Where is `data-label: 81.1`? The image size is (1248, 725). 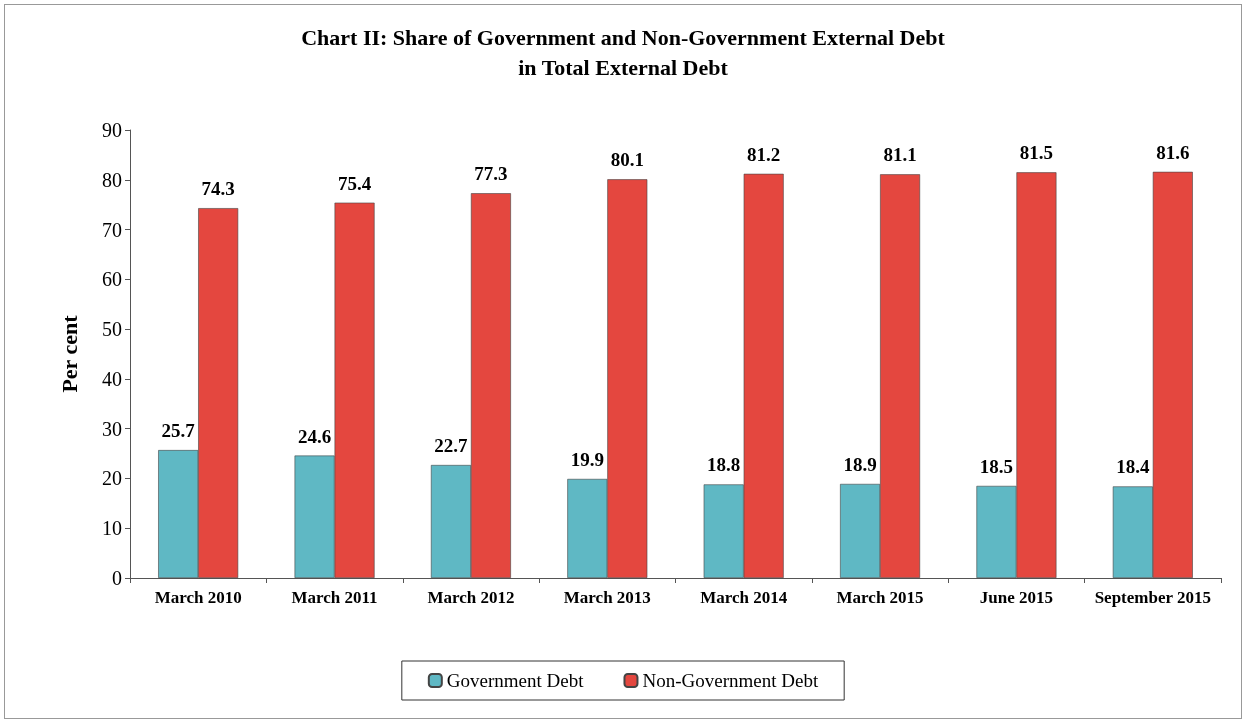 data-label: 81.1 is located at coordinates (900, 155).